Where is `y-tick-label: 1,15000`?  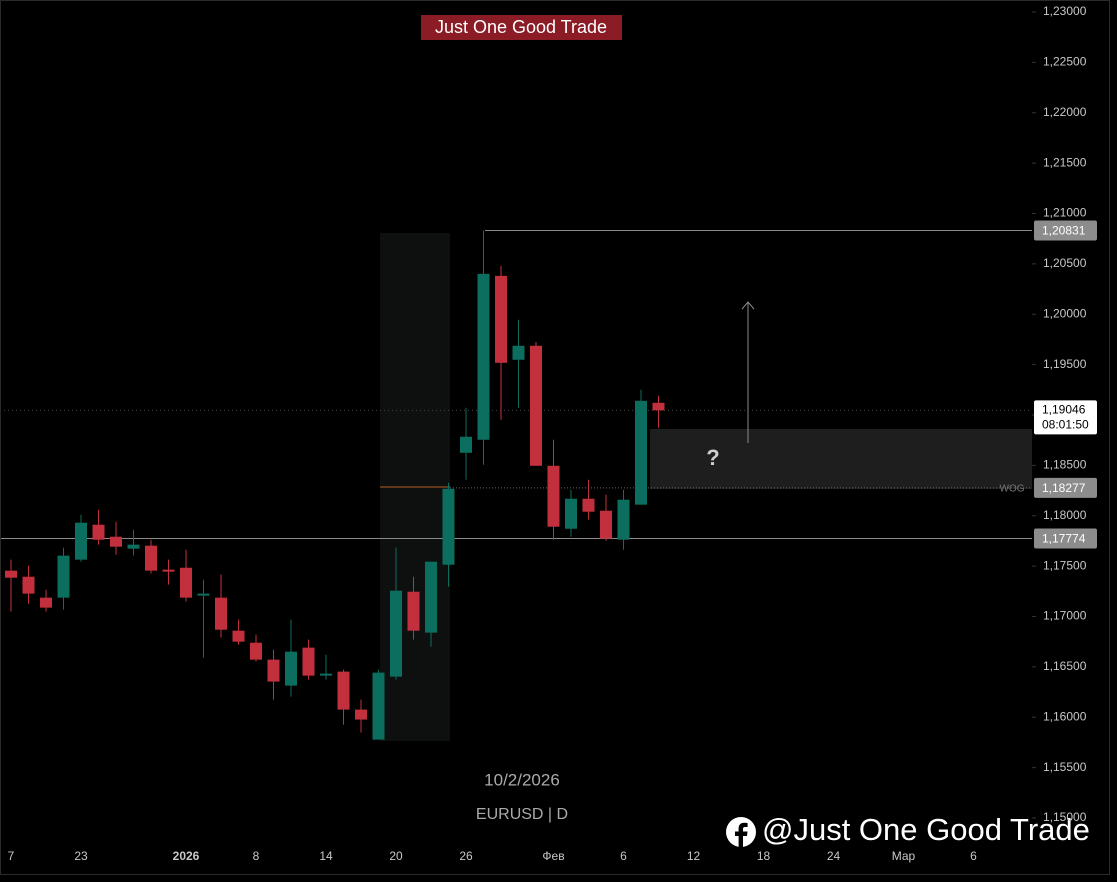 y-tick-label: 1,15000 is located at coordinates (1065, 817).